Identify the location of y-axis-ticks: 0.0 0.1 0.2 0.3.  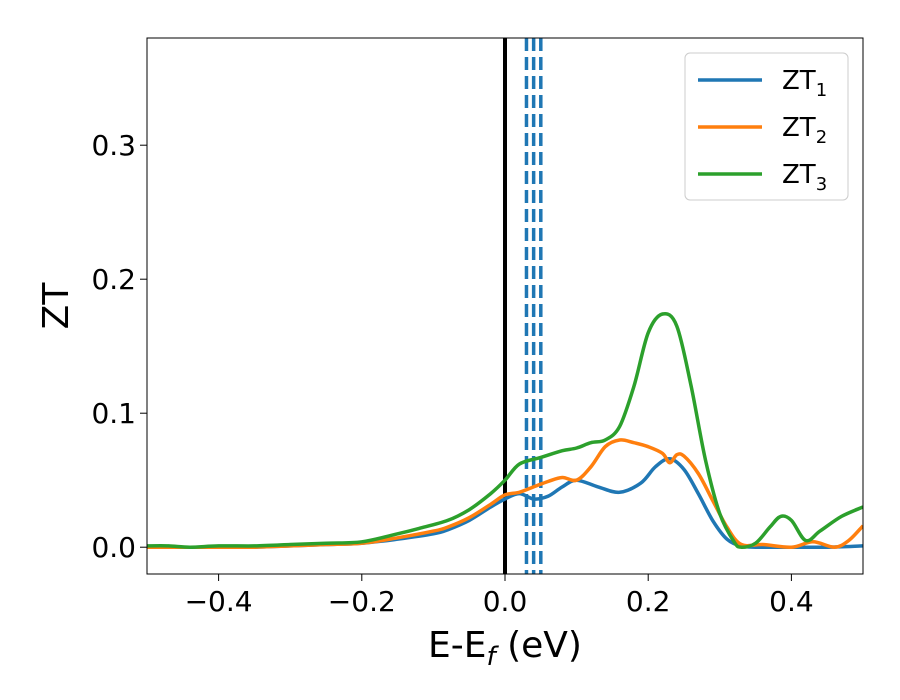
(119, 346).